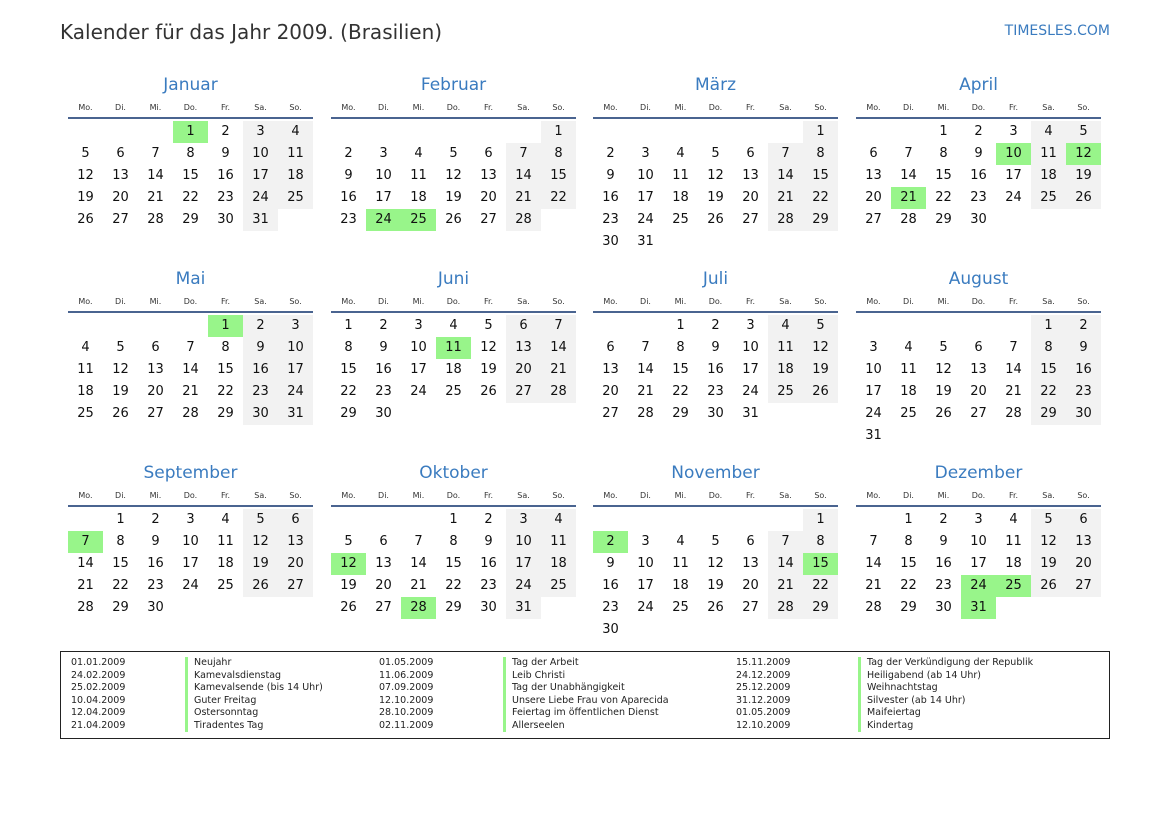  I want to click on weekday-label: Di., so click(908, 107).